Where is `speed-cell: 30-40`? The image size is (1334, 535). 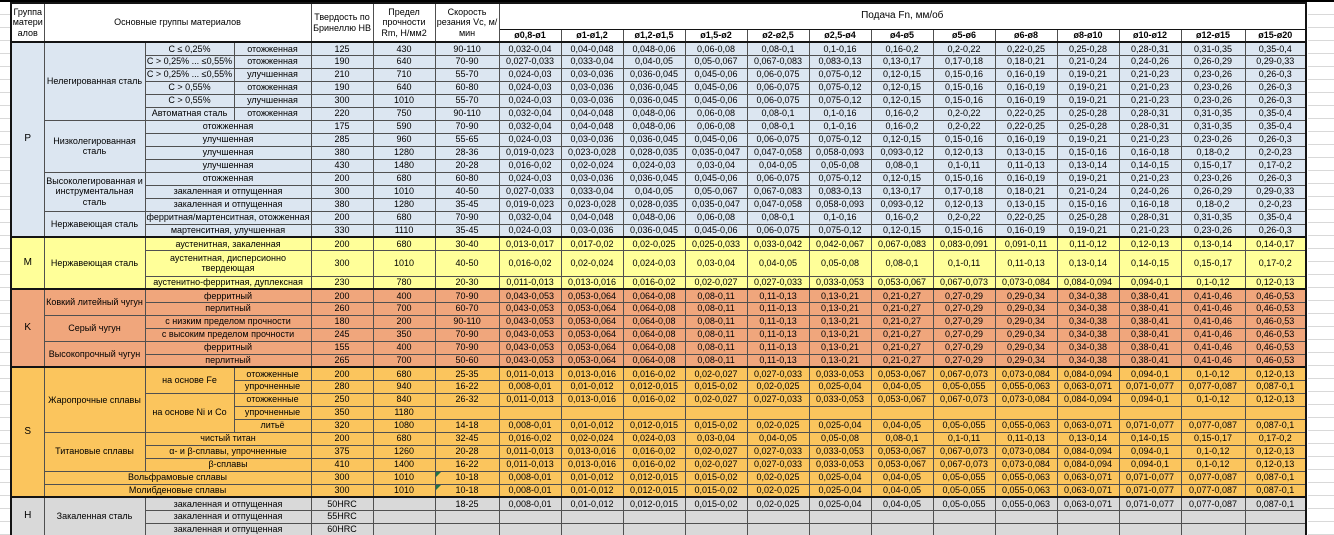 speed-cell: 30-40 is located at coordinates (467, 243).